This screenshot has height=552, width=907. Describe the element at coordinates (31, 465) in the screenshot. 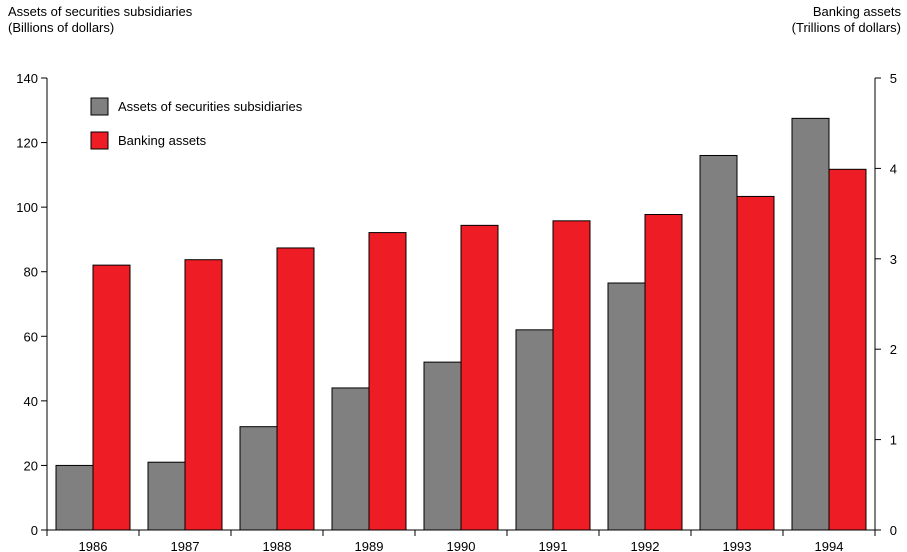

I see `left-tick-label: 20` at that location.